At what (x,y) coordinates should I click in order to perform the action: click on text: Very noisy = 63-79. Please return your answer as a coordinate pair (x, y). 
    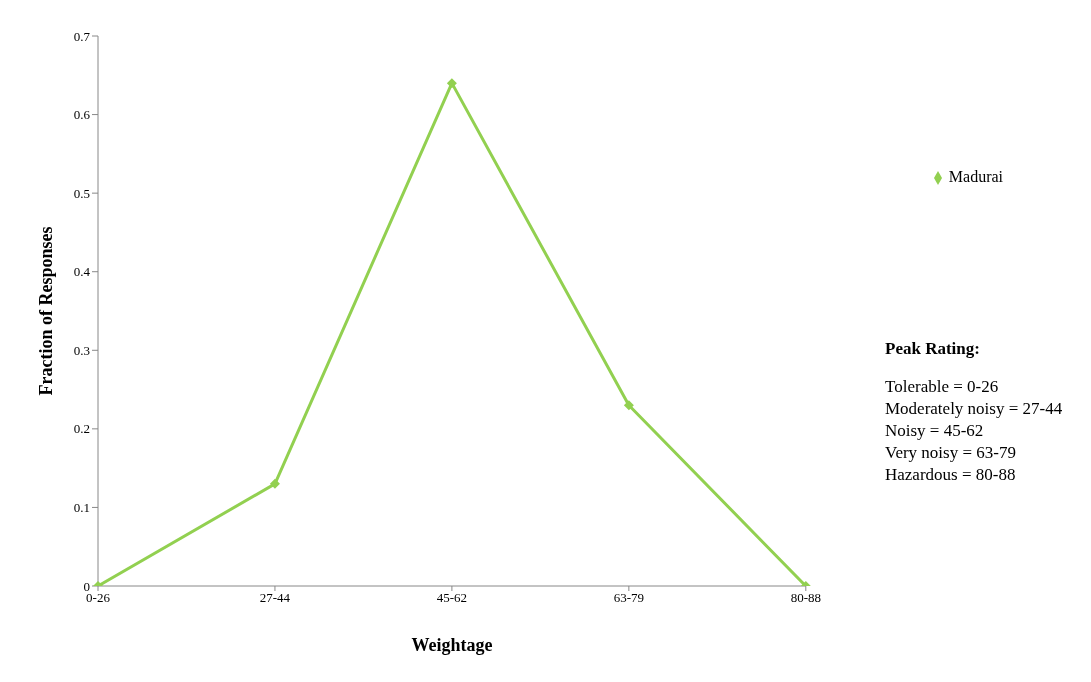
    Looking at the image, I should click on (951, 453).